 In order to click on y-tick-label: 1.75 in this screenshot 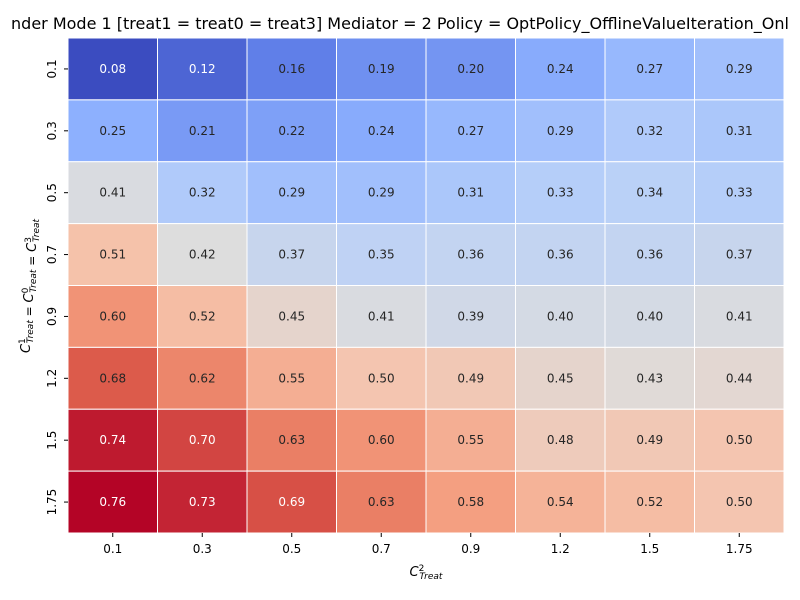, I will do `click(52, 502)`.